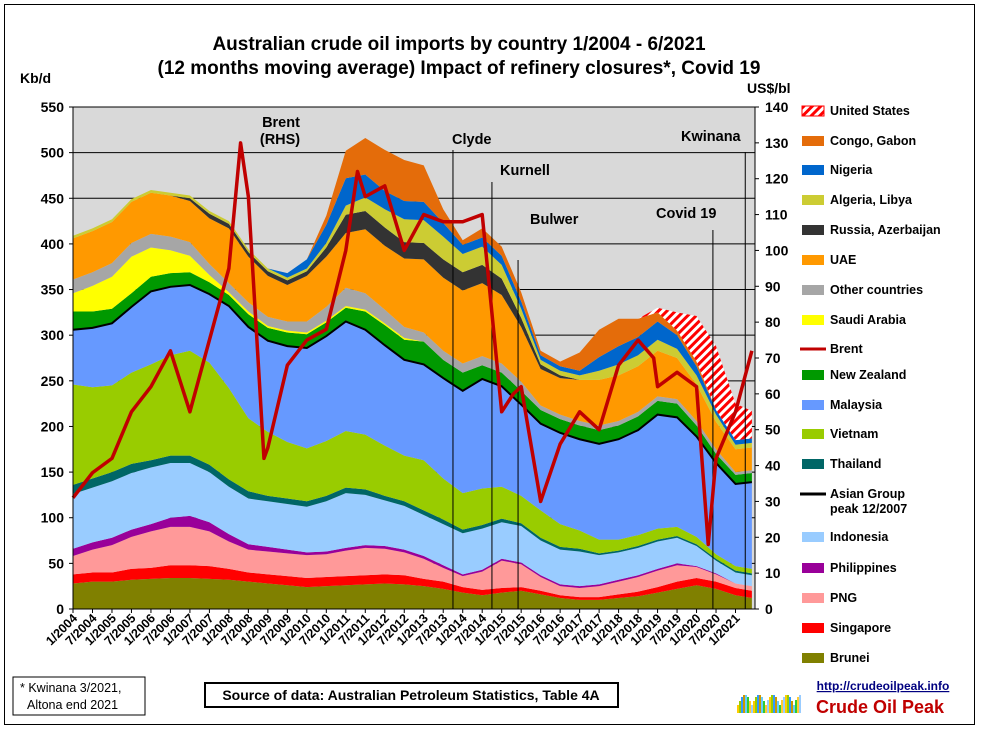  Describe the element at coordinates (871, 200) in the screenshot. I see `legend-label-algeria-libya: Algeria, Libya` at that location.